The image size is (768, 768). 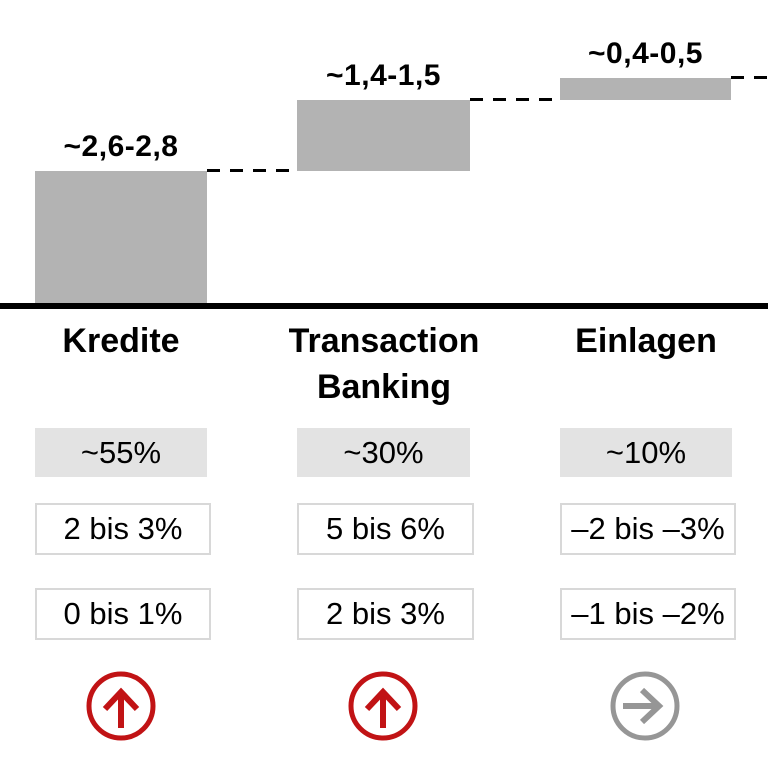 I want to click on bar-einlagen: ~0,4-0,5, so click(x=645, y=68).